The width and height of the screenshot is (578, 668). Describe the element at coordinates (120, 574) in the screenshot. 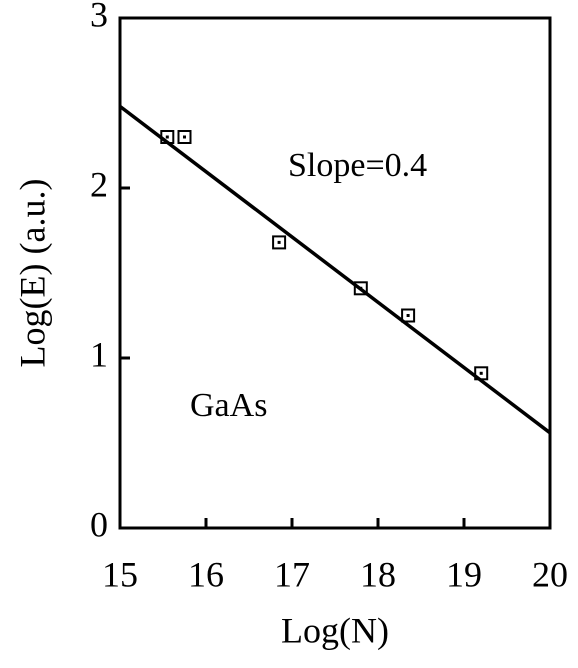

I see `x-tick-label: 15` at that location.